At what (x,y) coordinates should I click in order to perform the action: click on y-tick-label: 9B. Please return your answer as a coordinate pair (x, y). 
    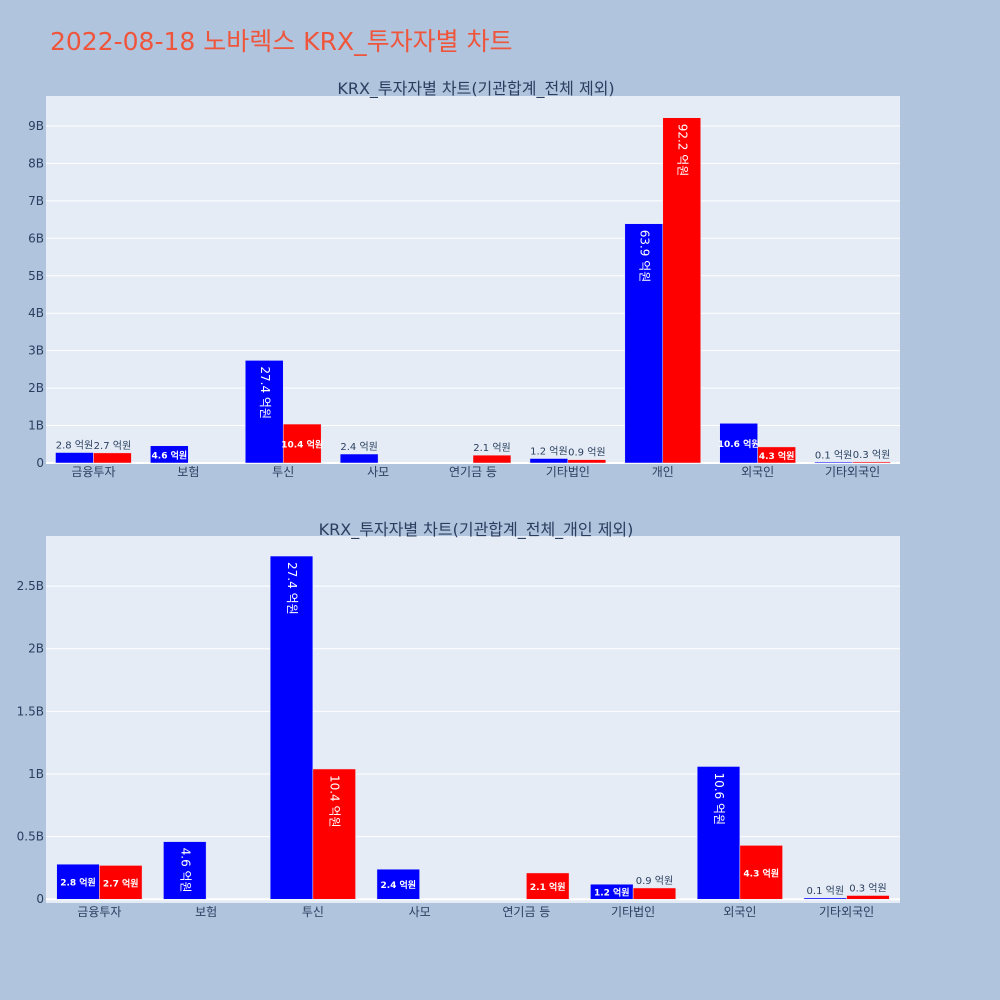
    Looking at the image, I should click on (36, 126).